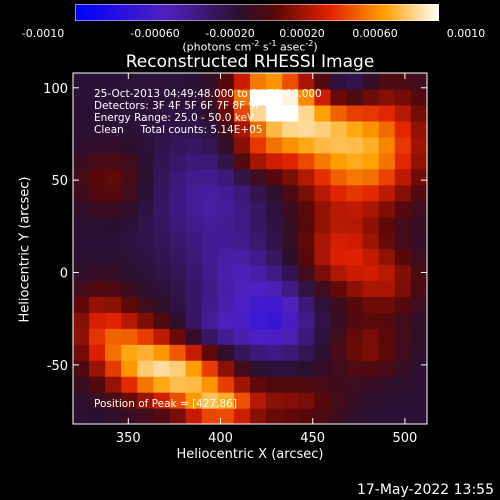  What do you see at coordinates (404, 438) in the screenshot?
I see `x-tick-label: 500` at bounding box center [404, 438].